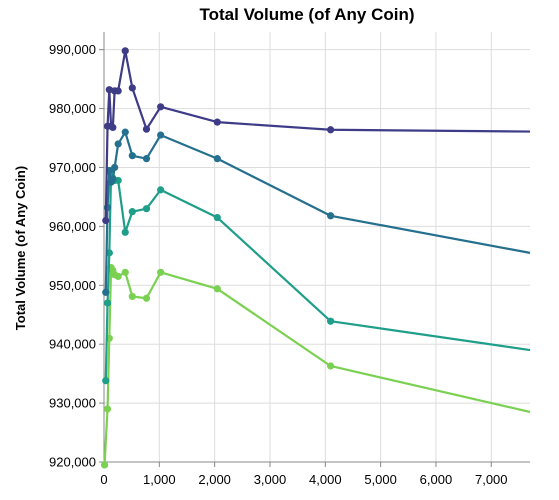 The height and width of the screenshot is (500, 559). What do you see at coordinates (103, 479) in the screenshot?
I see `x-tick-label: 0` at bounding box center [103, 479].